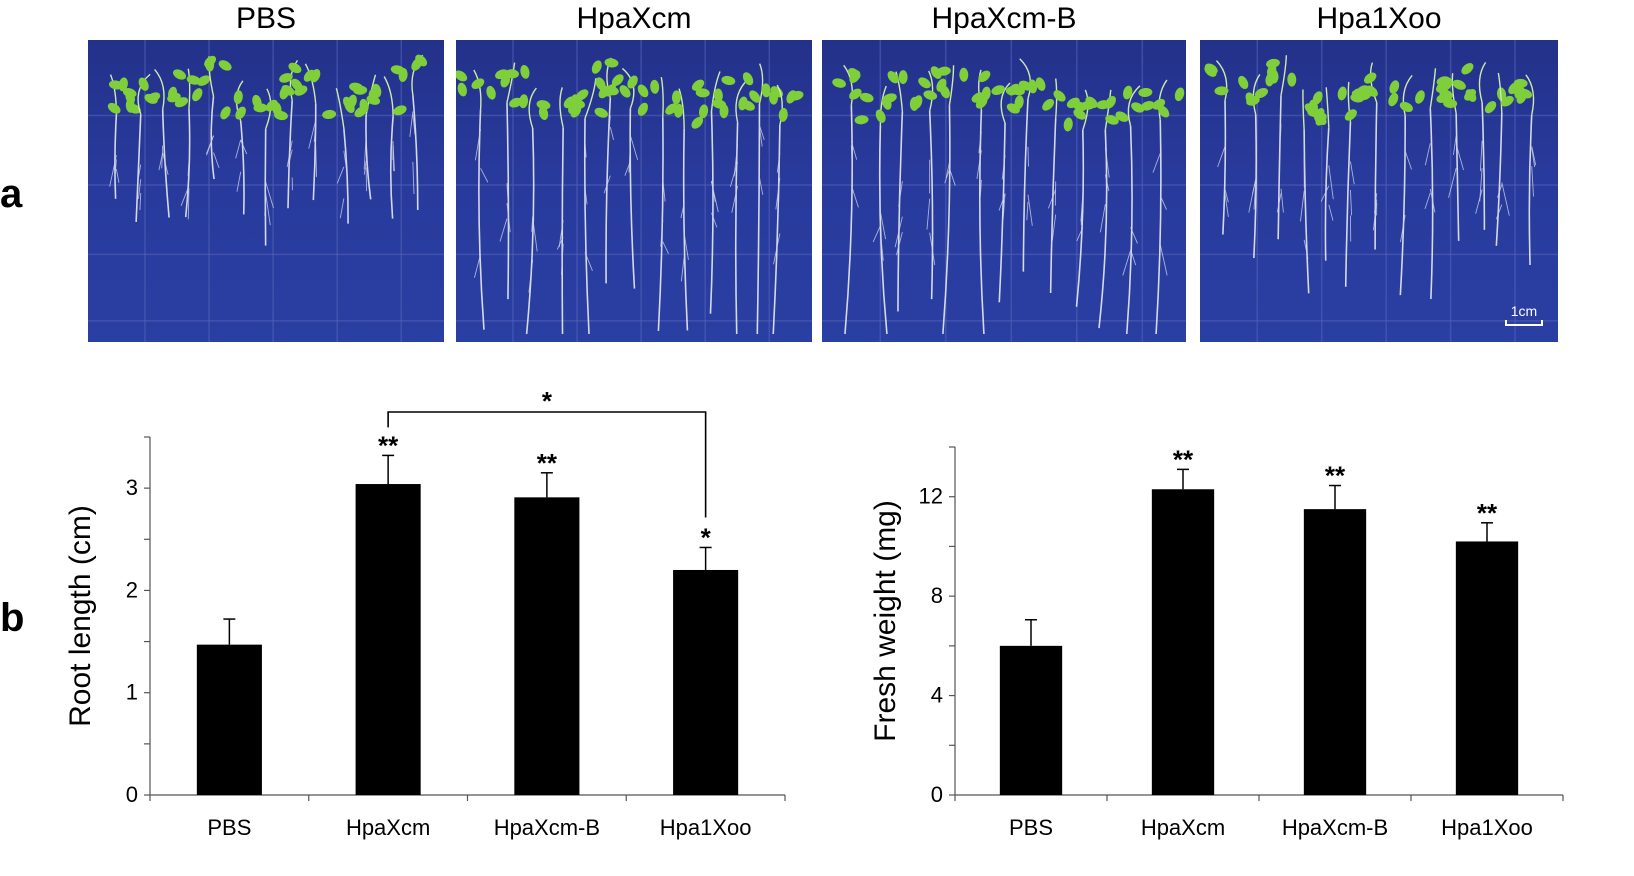 Image resolution: width=1634 pixels, height=876 pixels. Describe the element at coordinates (937, 695) in the screenshot. I see `y-tick-label: 4` at that location.